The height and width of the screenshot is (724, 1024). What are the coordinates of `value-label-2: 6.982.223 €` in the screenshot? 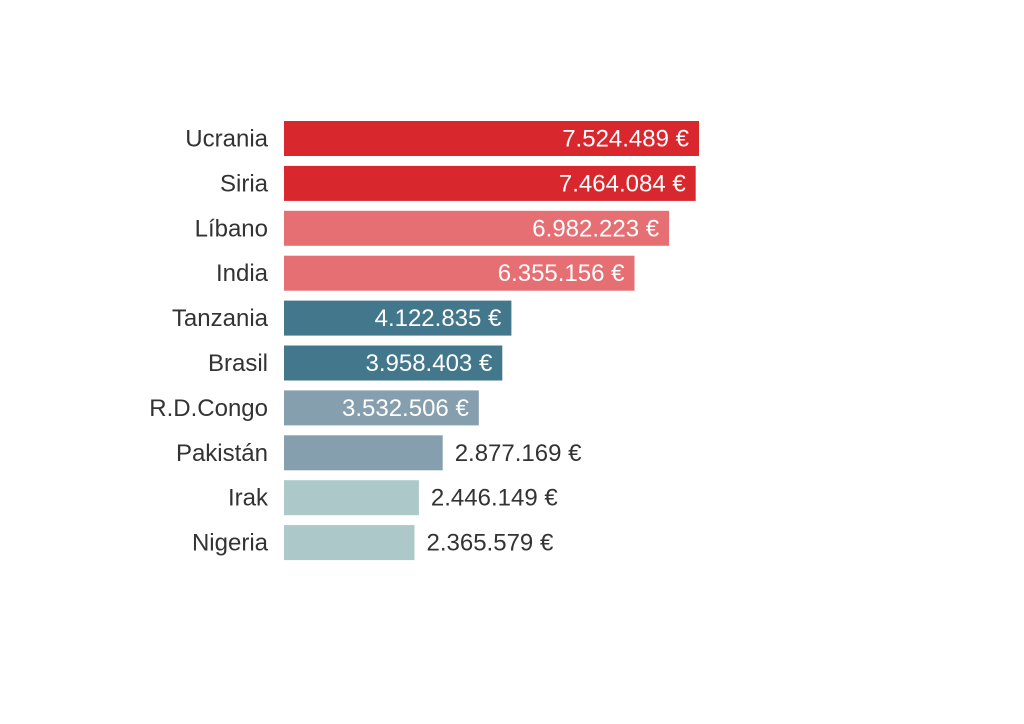 It's located at (595, 228).